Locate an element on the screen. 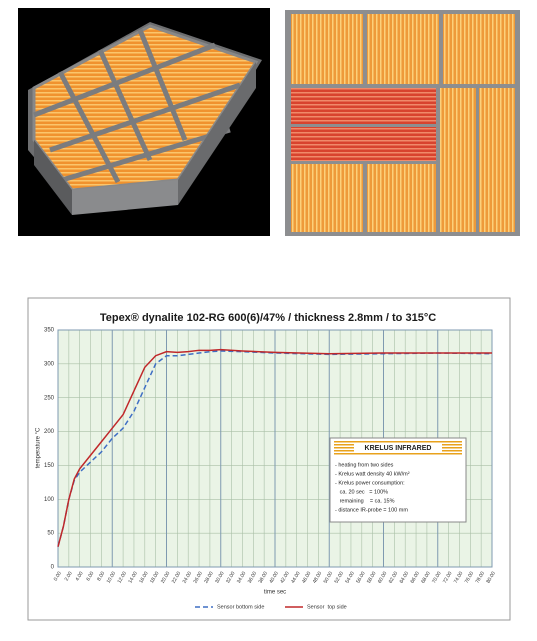 This screenshot has width=537, height=641. y-tick-label: 350 is located at coordinates (49, 331).